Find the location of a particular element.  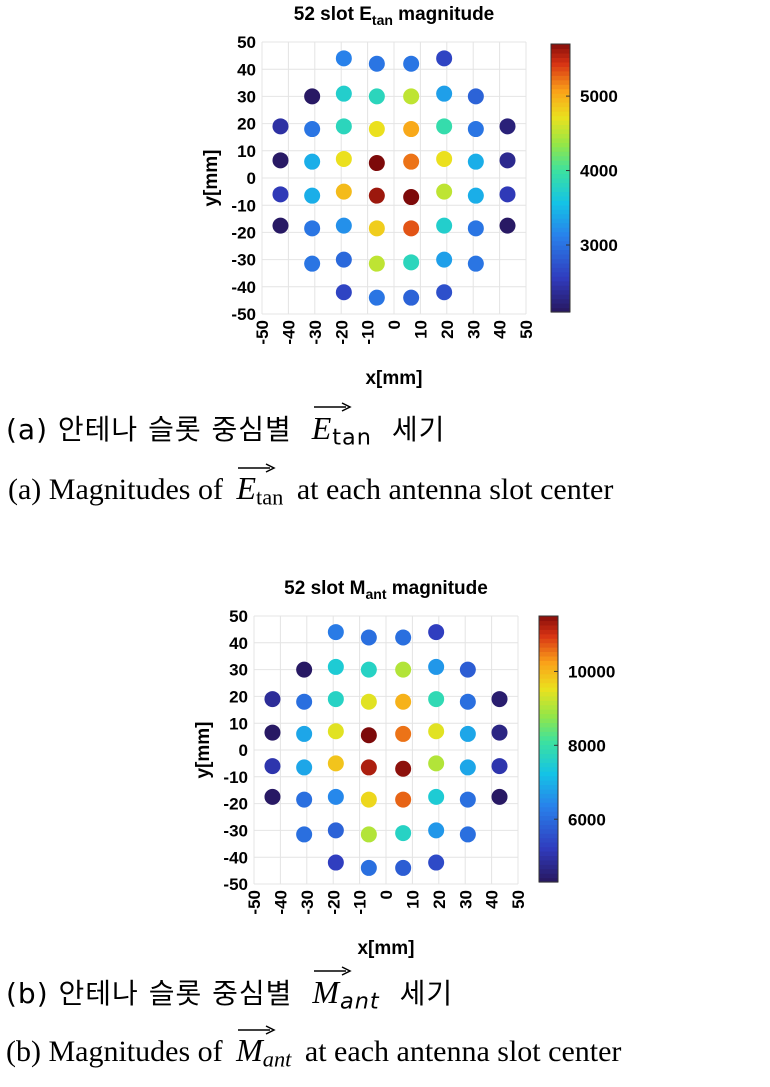

x-tick-label: -30 is located at coordinates (307, 902).